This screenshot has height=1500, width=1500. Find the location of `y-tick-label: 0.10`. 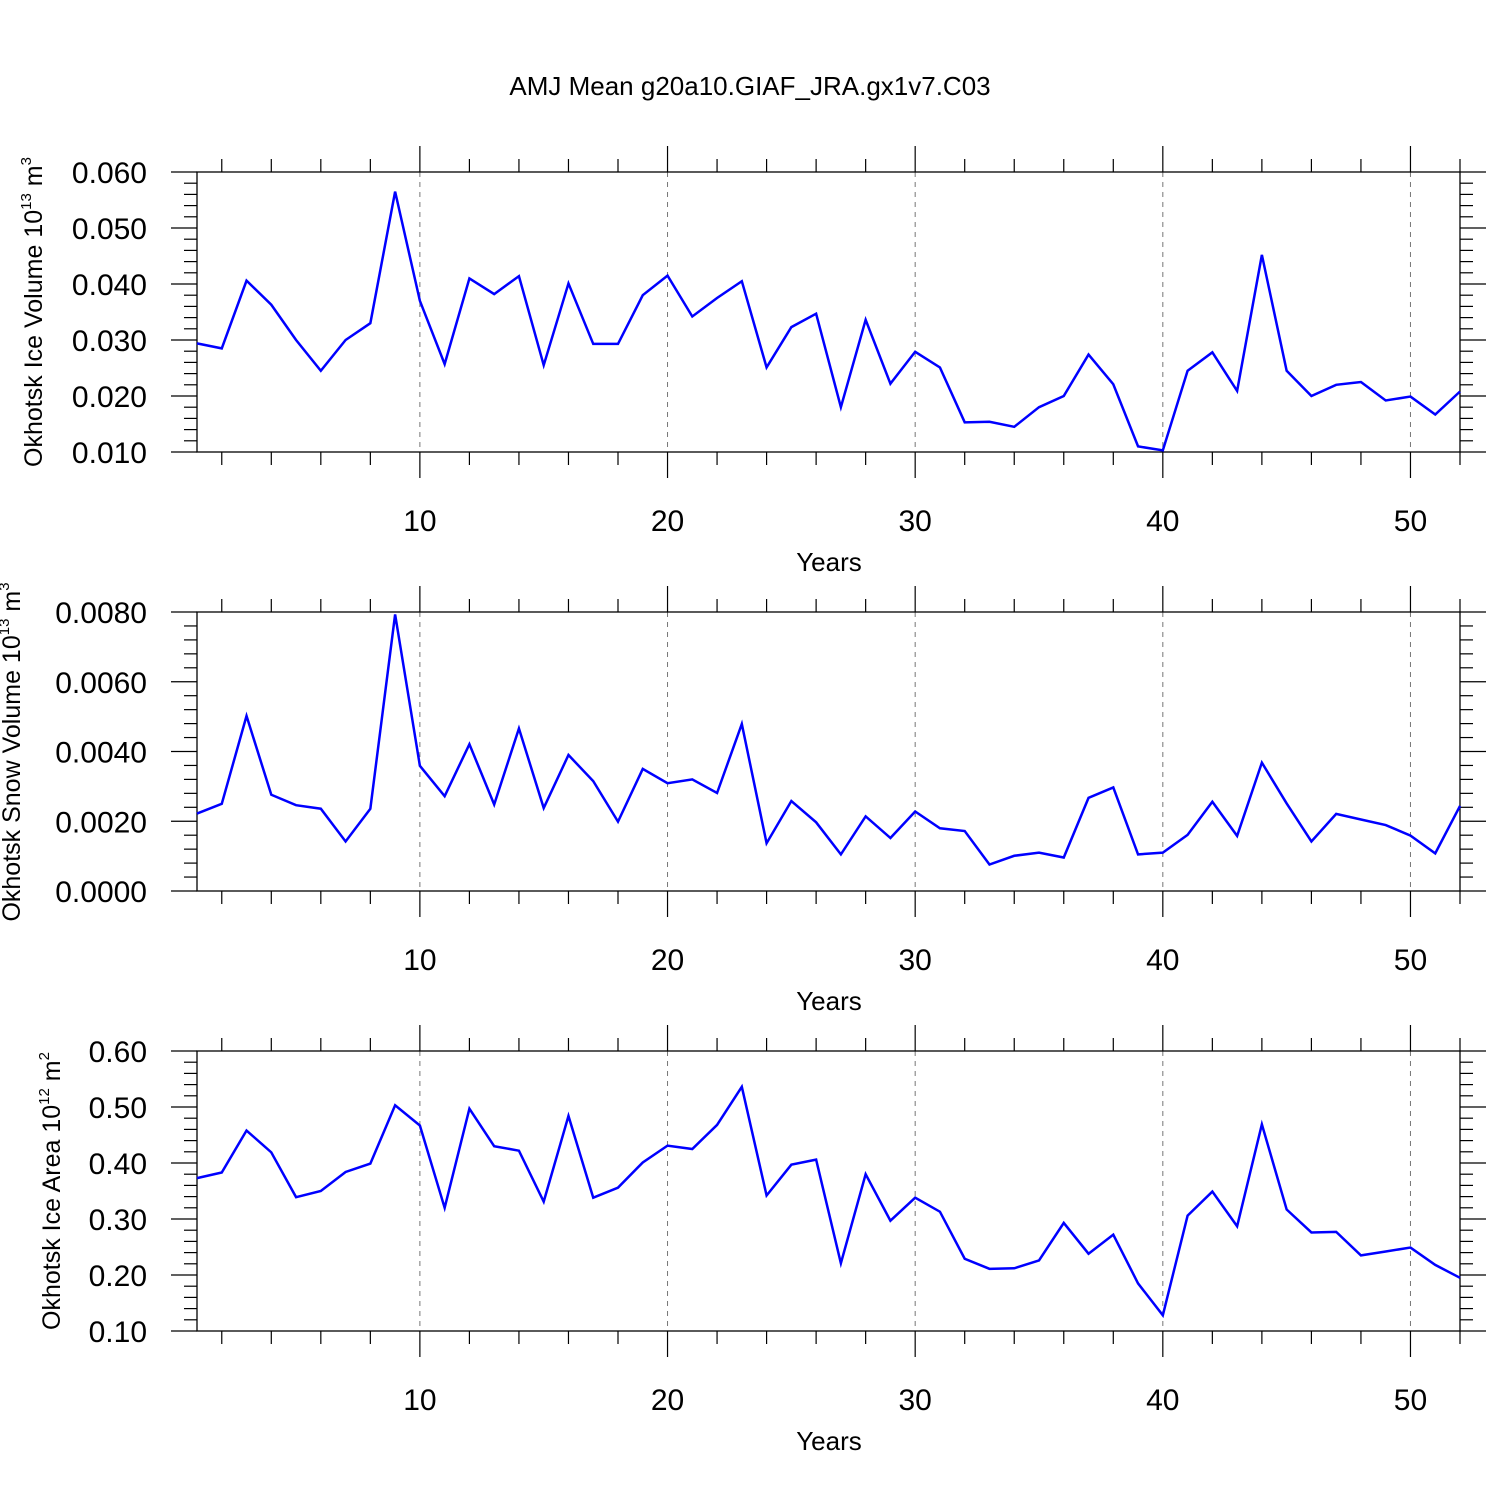

y-tick-label: 0.10 is located at coordinates (118, 1332).